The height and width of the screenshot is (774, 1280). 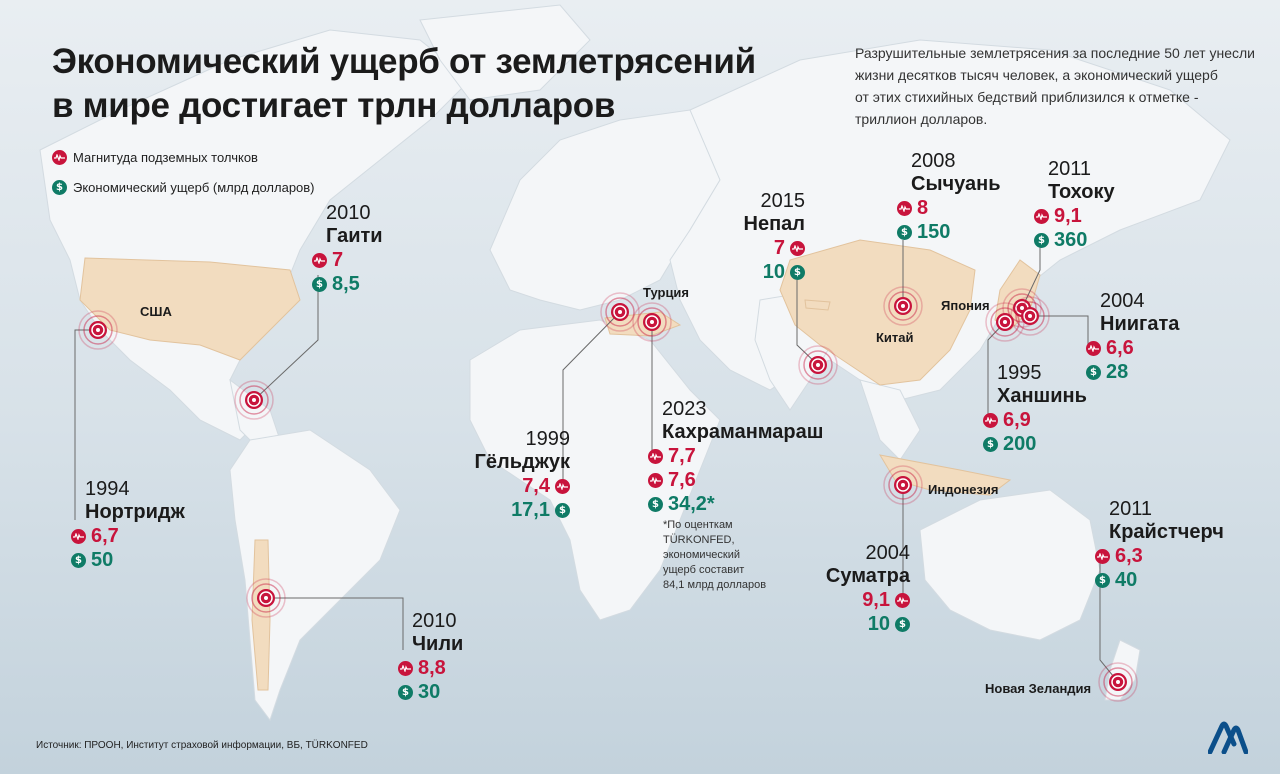 I want to click on quake-name: Чили, so click(x=438, y=644).